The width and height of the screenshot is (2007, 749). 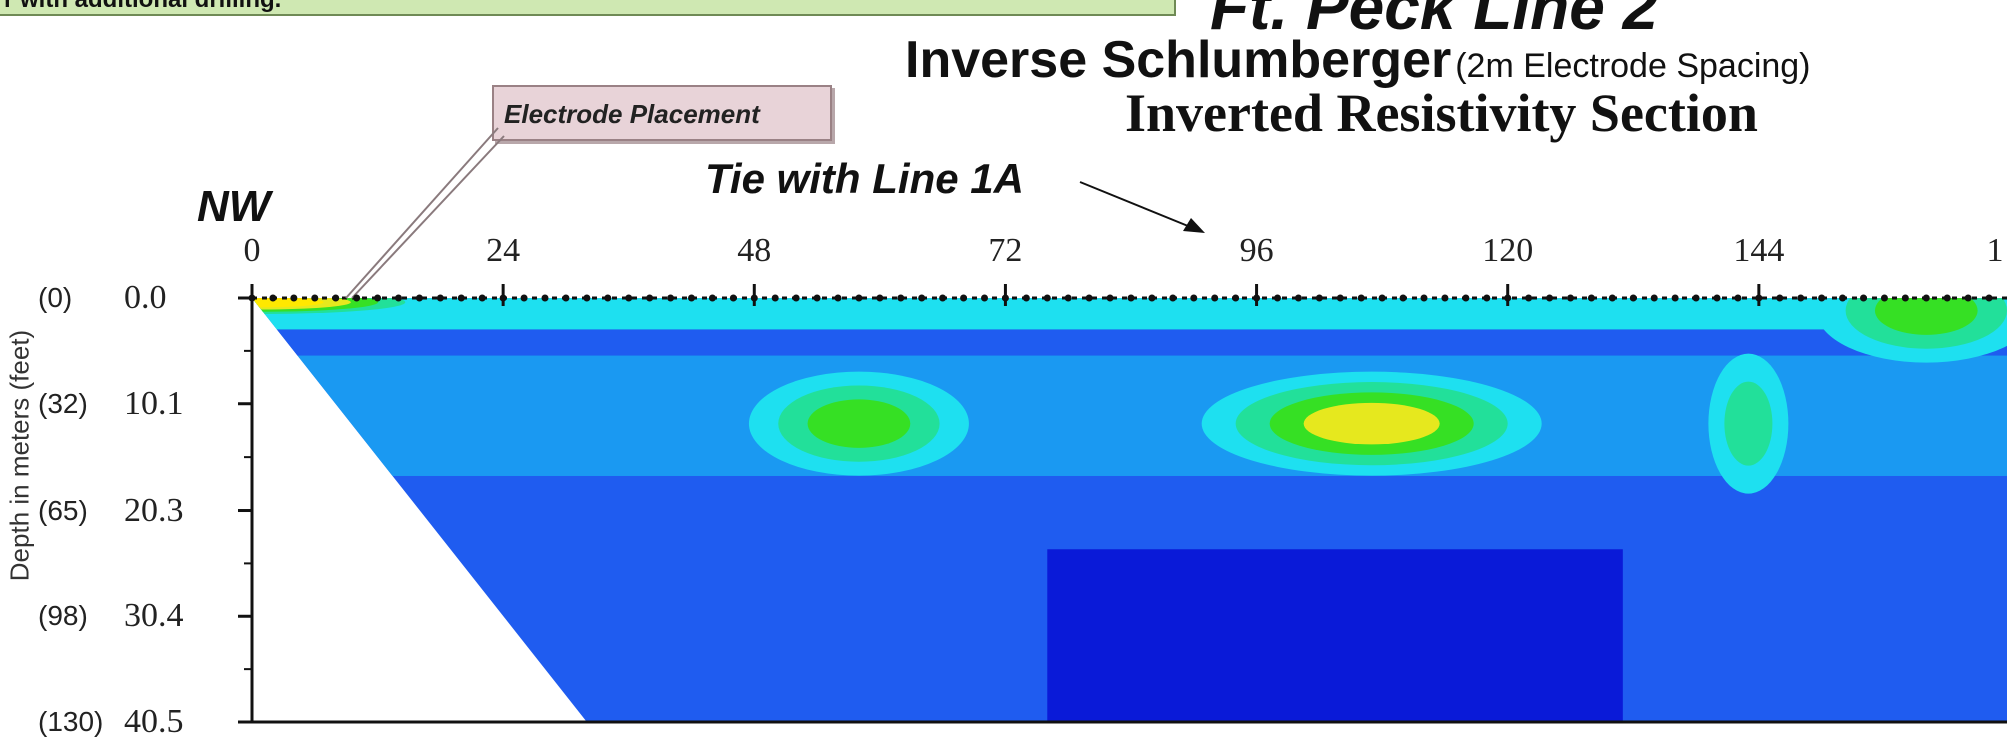 I want to click on y-tick-label-meters: 30.4, so click(x=154, y=616).